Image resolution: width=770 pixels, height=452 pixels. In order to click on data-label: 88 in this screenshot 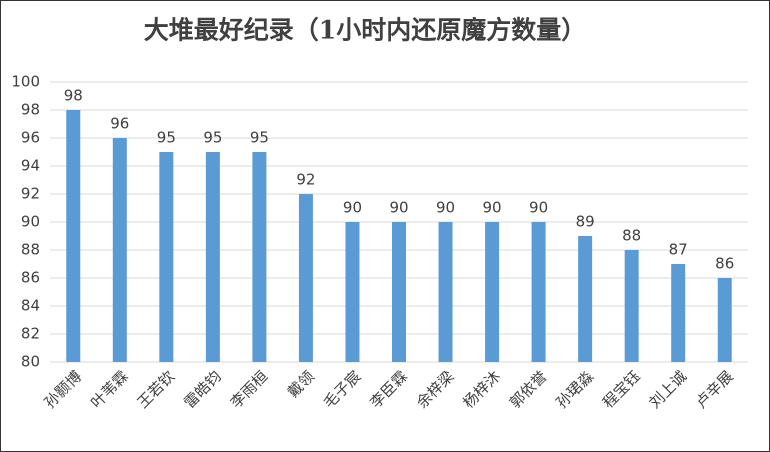, I will do `click(631, 236)`.